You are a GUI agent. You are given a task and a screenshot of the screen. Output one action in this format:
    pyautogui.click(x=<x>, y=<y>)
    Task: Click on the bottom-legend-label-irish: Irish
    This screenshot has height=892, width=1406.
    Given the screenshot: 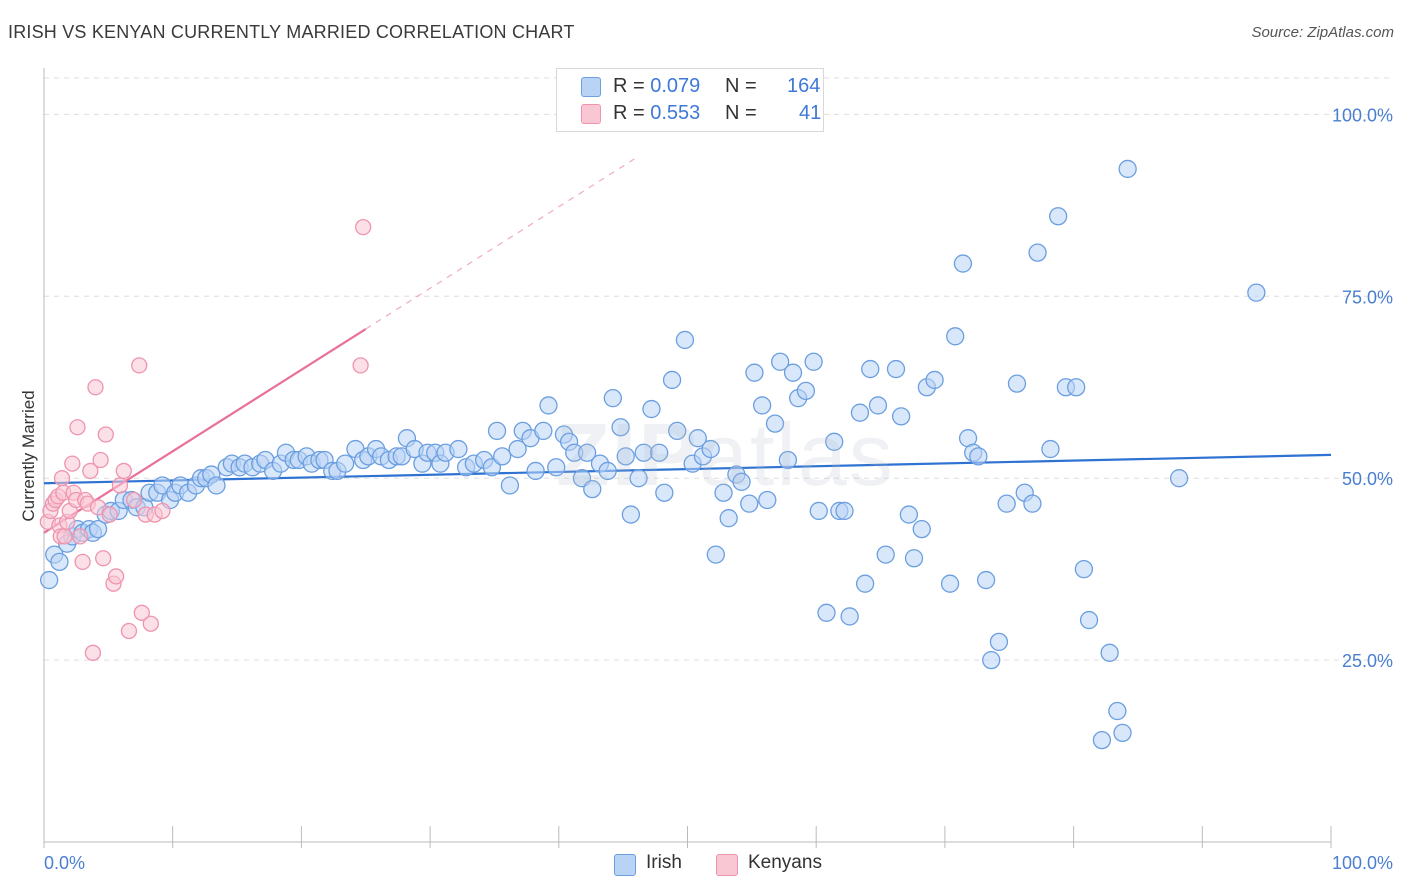 What is the action you would take?
    pyautogui.click(x=664, y=862)
    